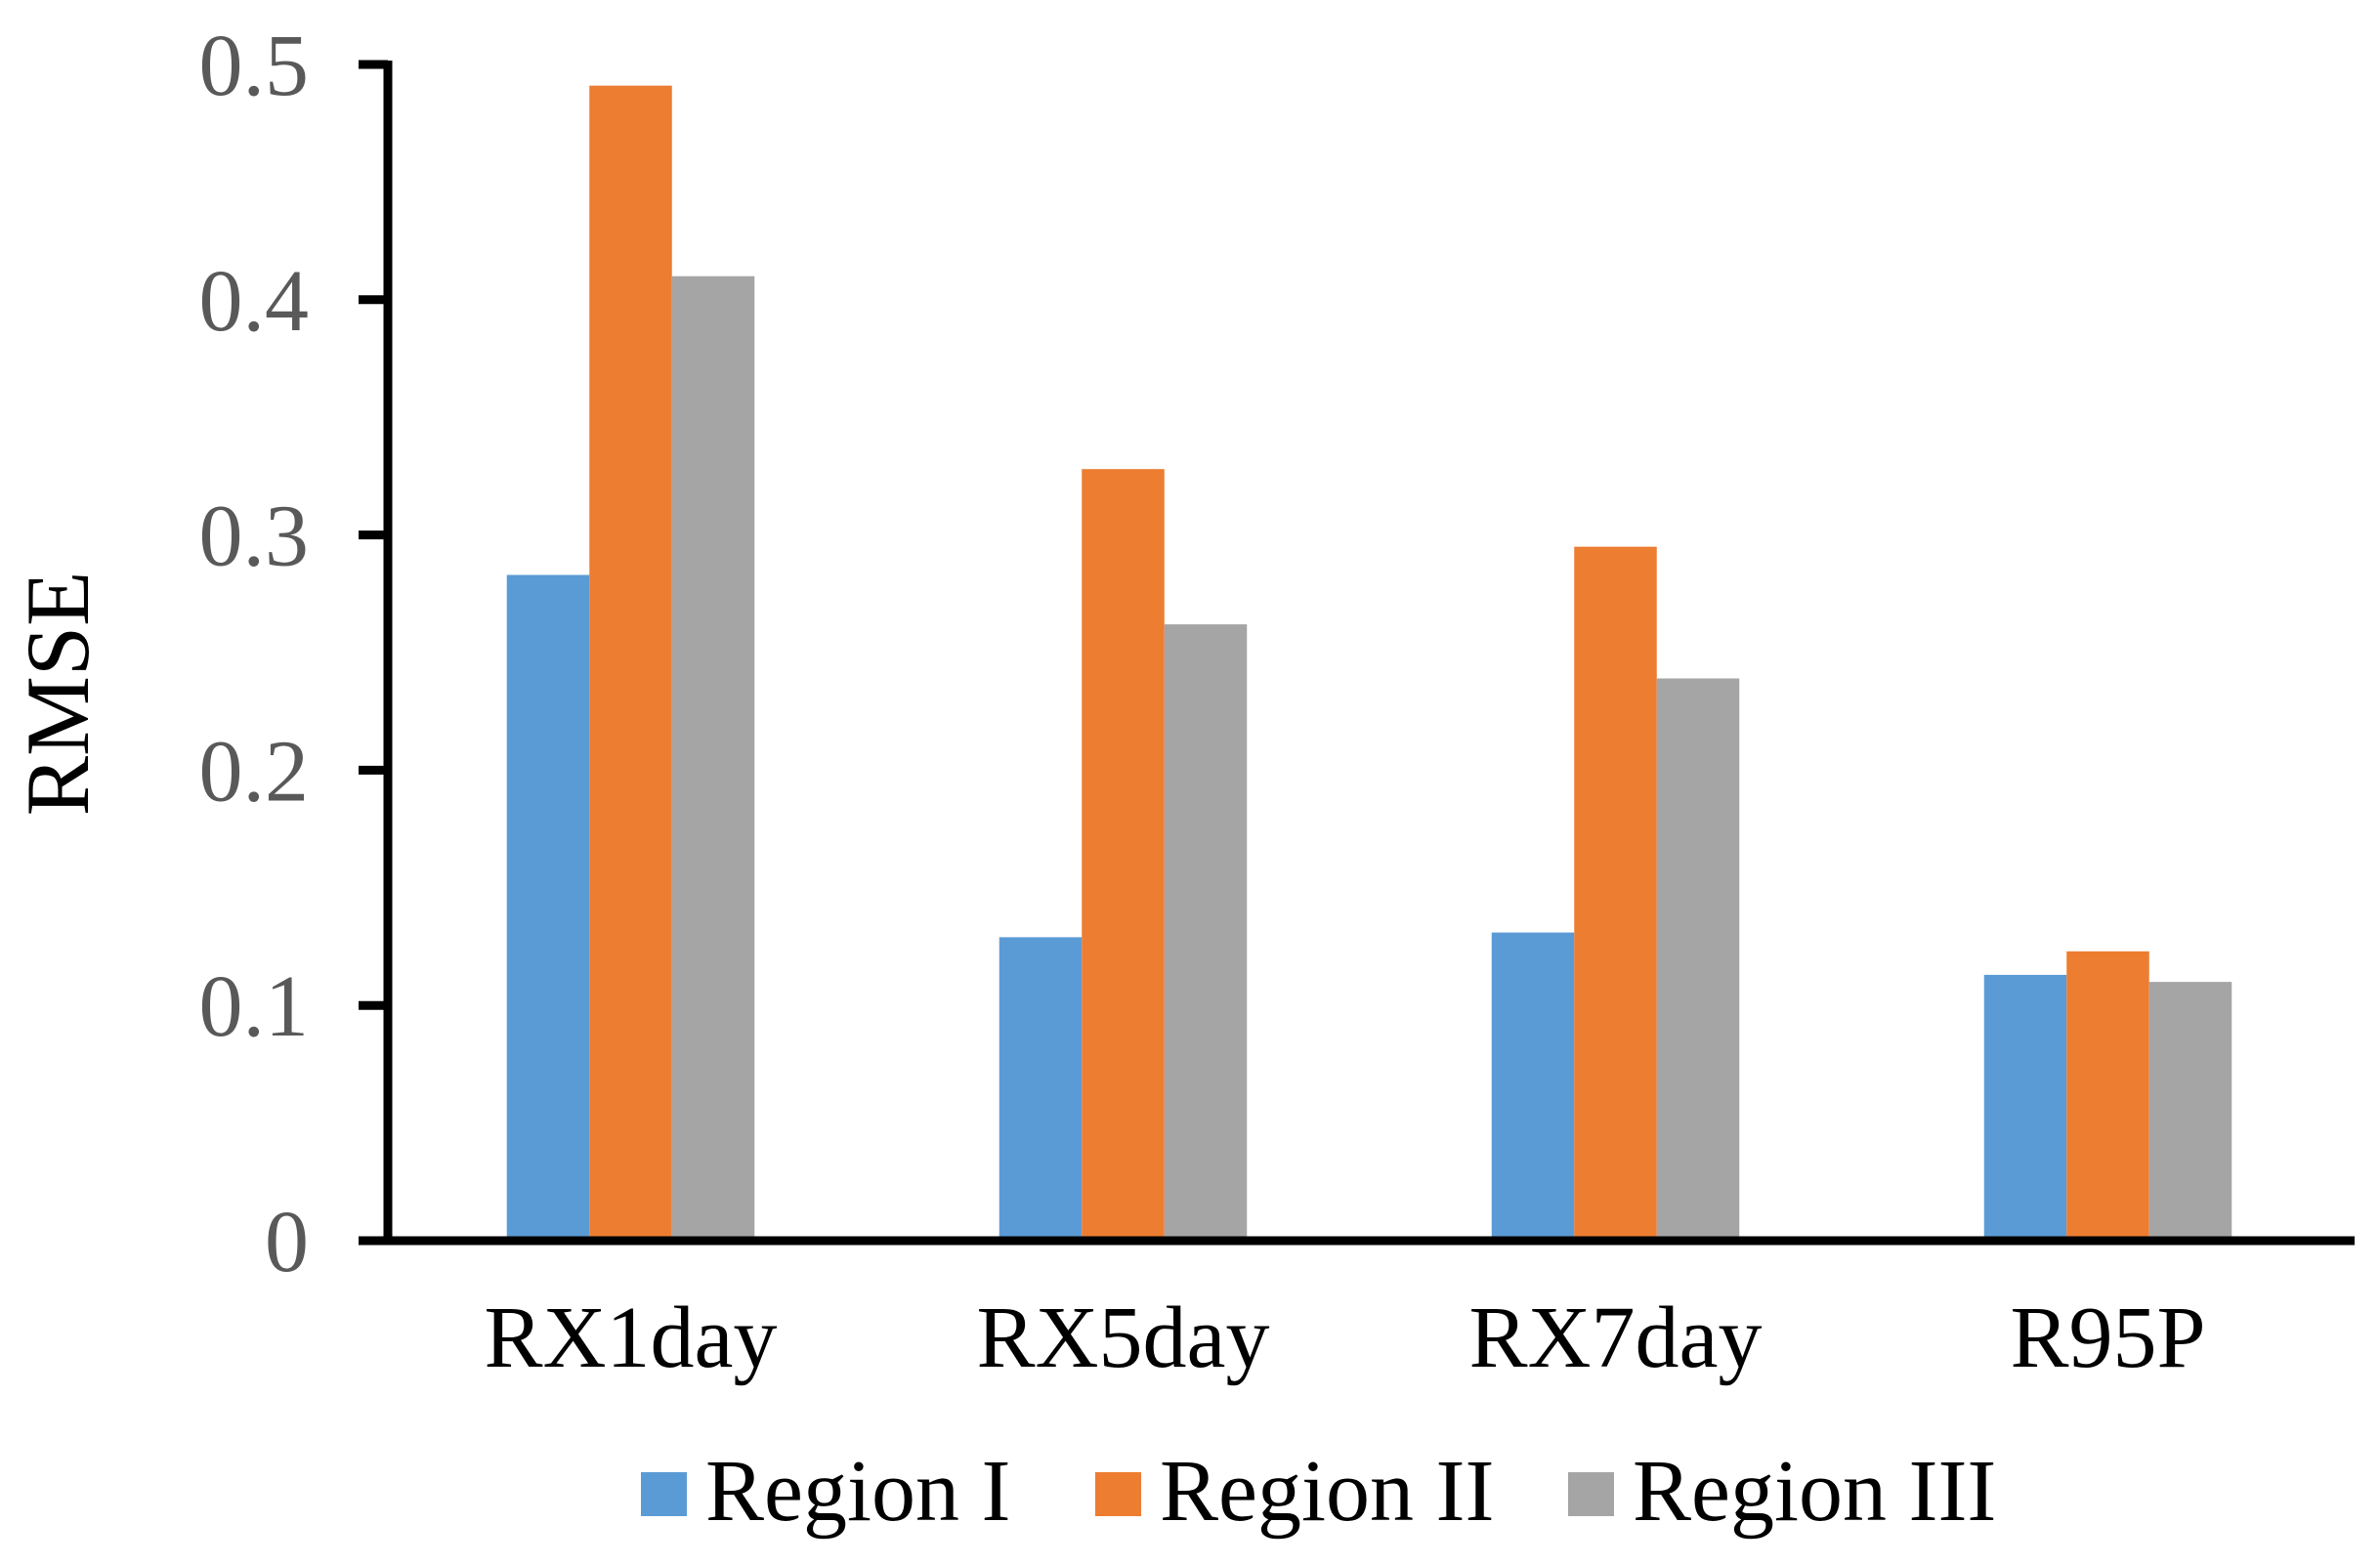 The width and height of the screenshot is (2380, 1565). I want to click on legend: Region I Region II Region III, so click(1318, 1492).